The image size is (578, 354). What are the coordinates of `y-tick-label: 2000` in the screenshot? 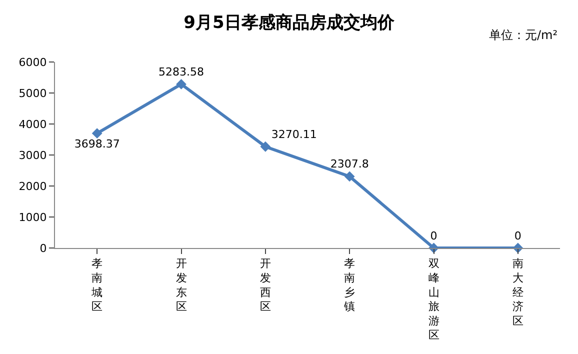 It's located at (32, 186).